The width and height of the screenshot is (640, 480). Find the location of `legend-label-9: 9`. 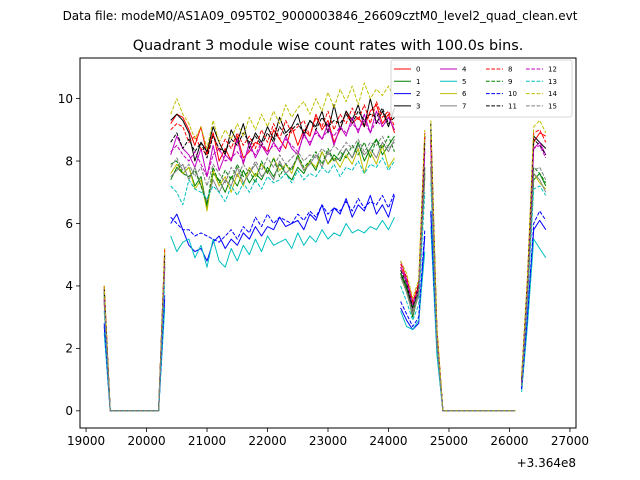

legend-label-9: 9 is located at coordinates (510, 82).